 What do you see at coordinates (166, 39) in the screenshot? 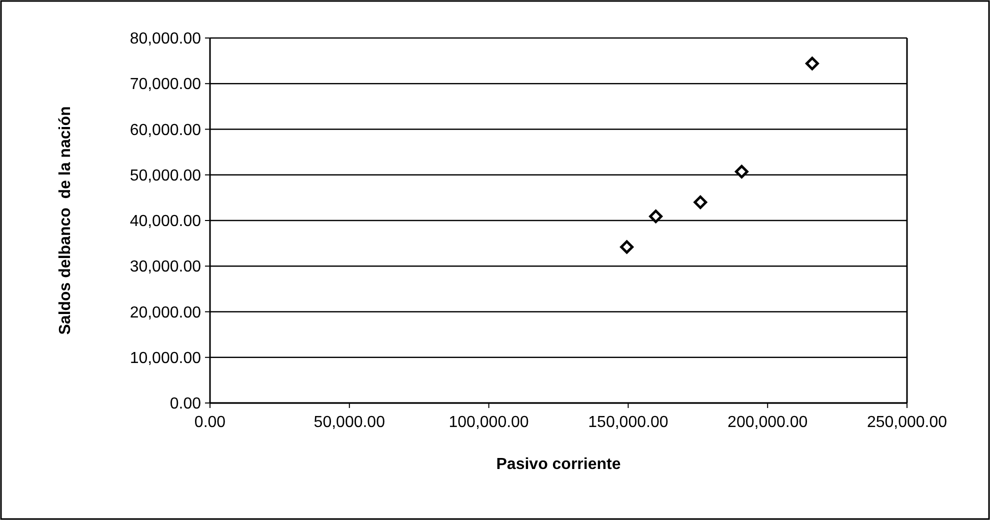
I see `y-tick-label: 80,000.00` at bounding box center [166, 39].